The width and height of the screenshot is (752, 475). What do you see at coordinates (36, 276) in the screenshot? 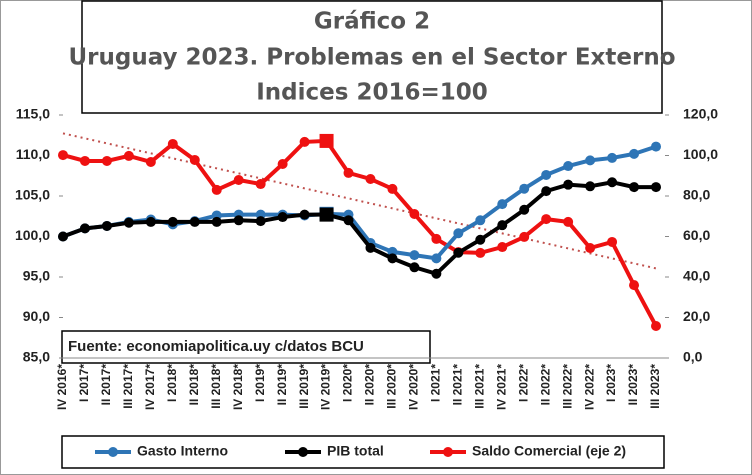
I see `y-tick-label: 95,0` at bounding box center [36, 276].